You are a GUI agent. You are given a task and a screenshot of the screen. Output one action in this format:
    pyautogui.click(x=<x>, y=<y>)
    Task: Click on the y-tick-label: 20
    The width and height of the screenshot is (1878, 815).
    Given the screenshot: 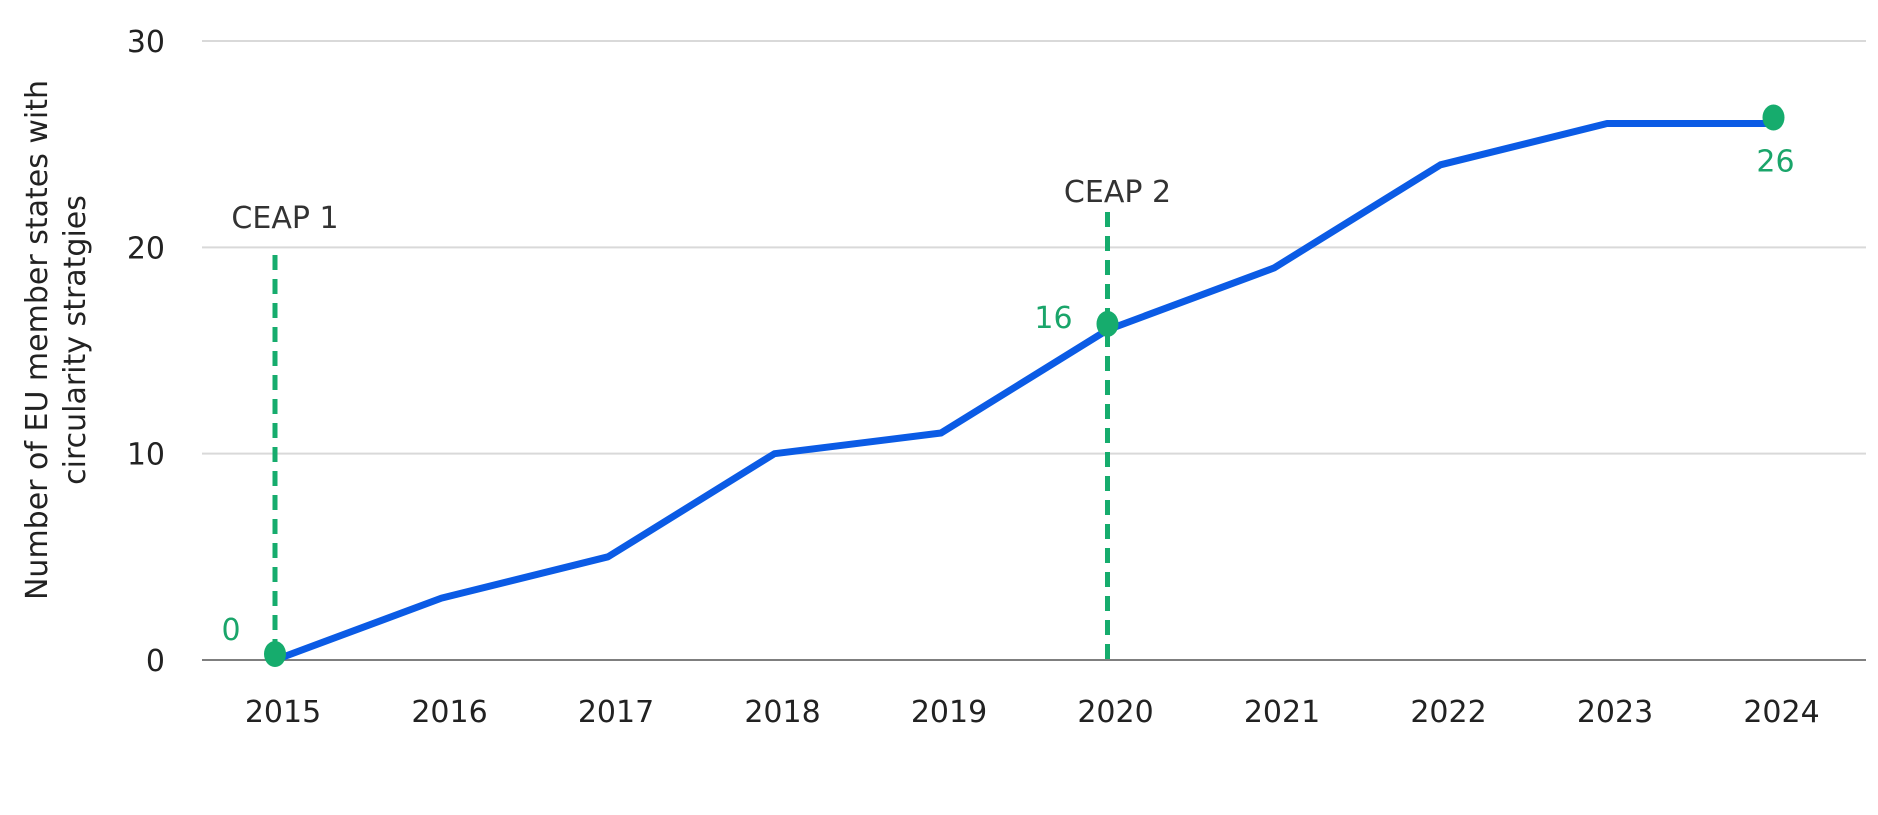 What is the action you would take?
    pyautogui.click(x=146, y=248)
    